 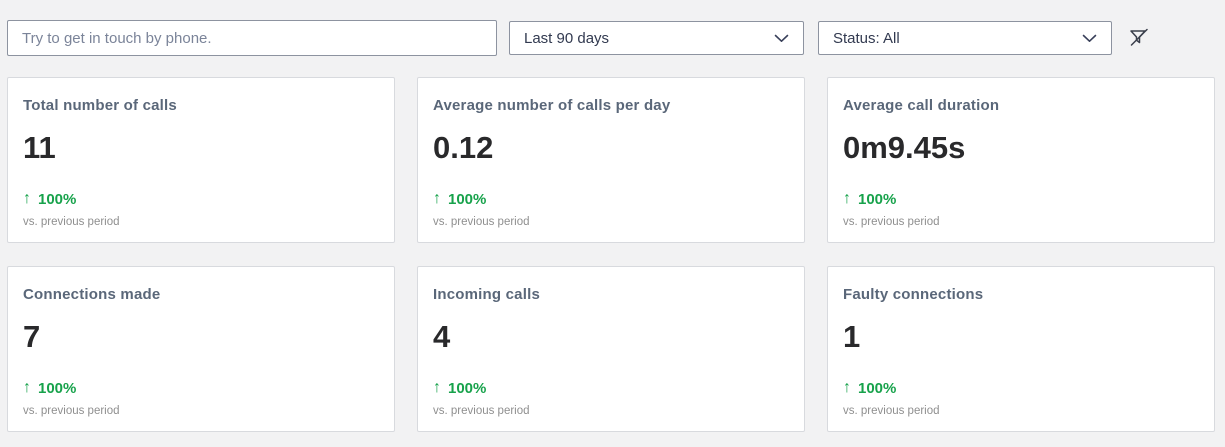 What do you see at coordinates (656, 38) in the screenshot?
I see `date-range-dropdown: Last 90 days` at bounding box center [656, 38].